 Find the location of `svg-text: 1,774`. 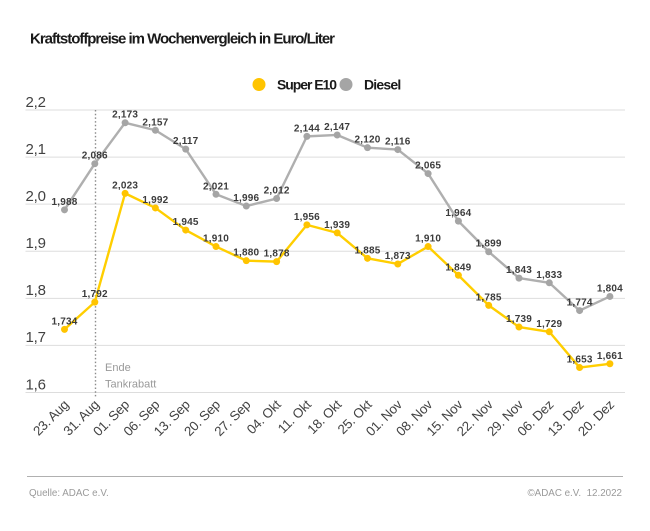

svg-text: 1,774 is located at coordinates (580, 303).